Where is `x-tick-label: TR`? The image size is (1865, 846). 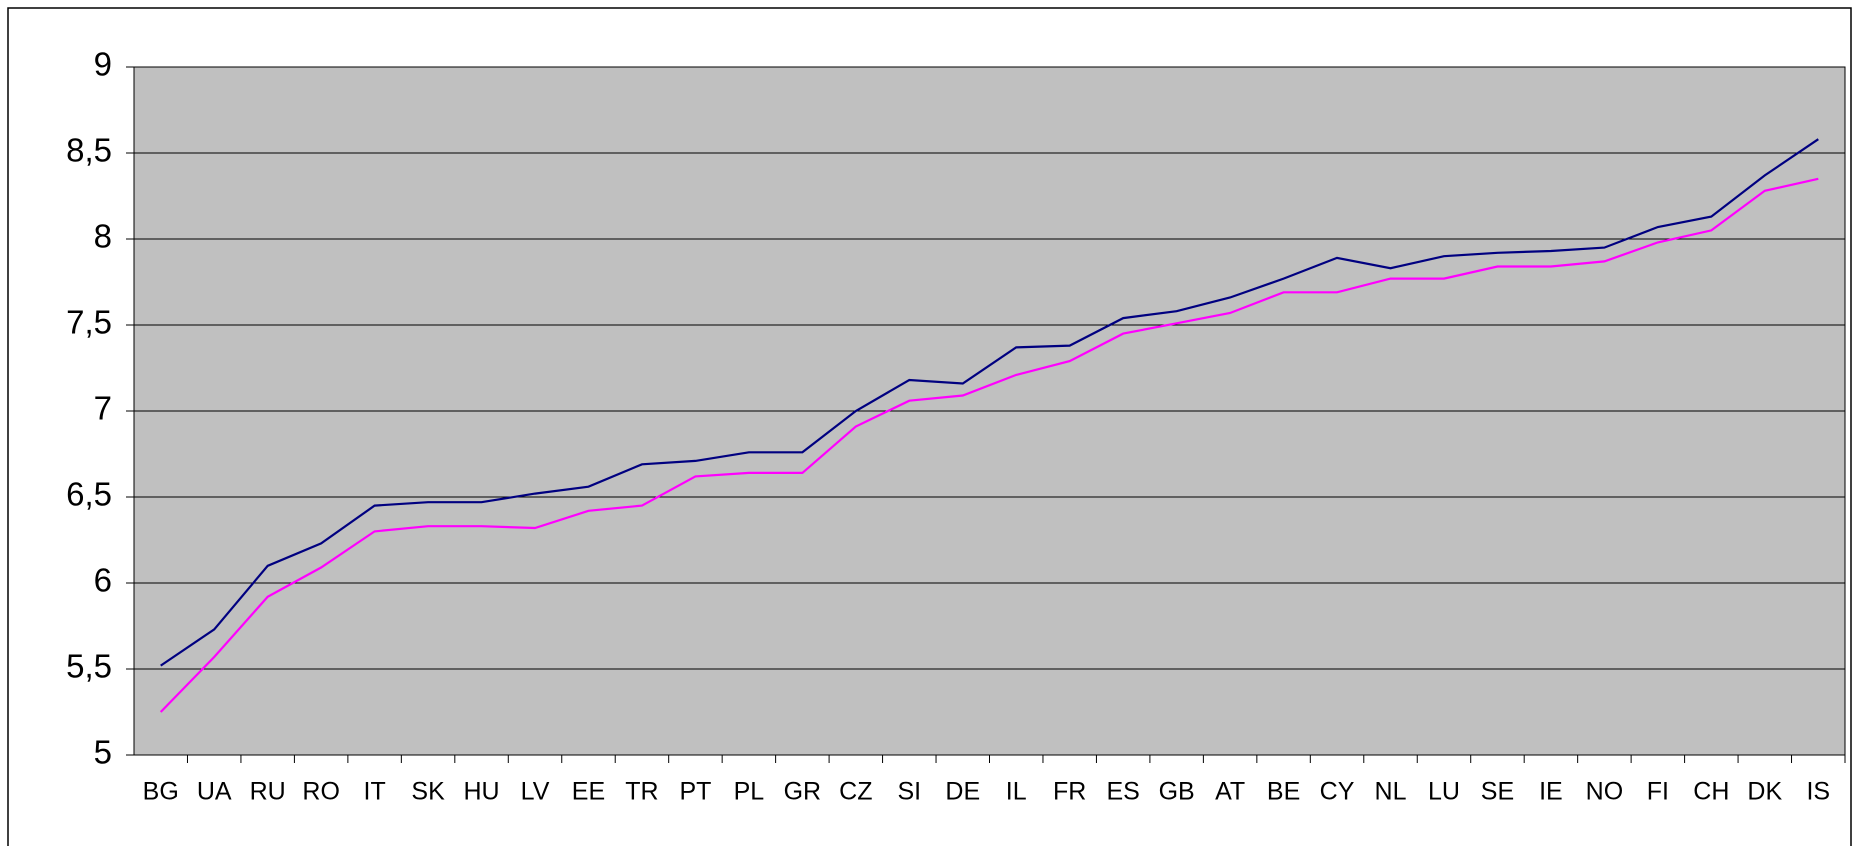
x-tick-label: TR is located at coordinates (641, 792).